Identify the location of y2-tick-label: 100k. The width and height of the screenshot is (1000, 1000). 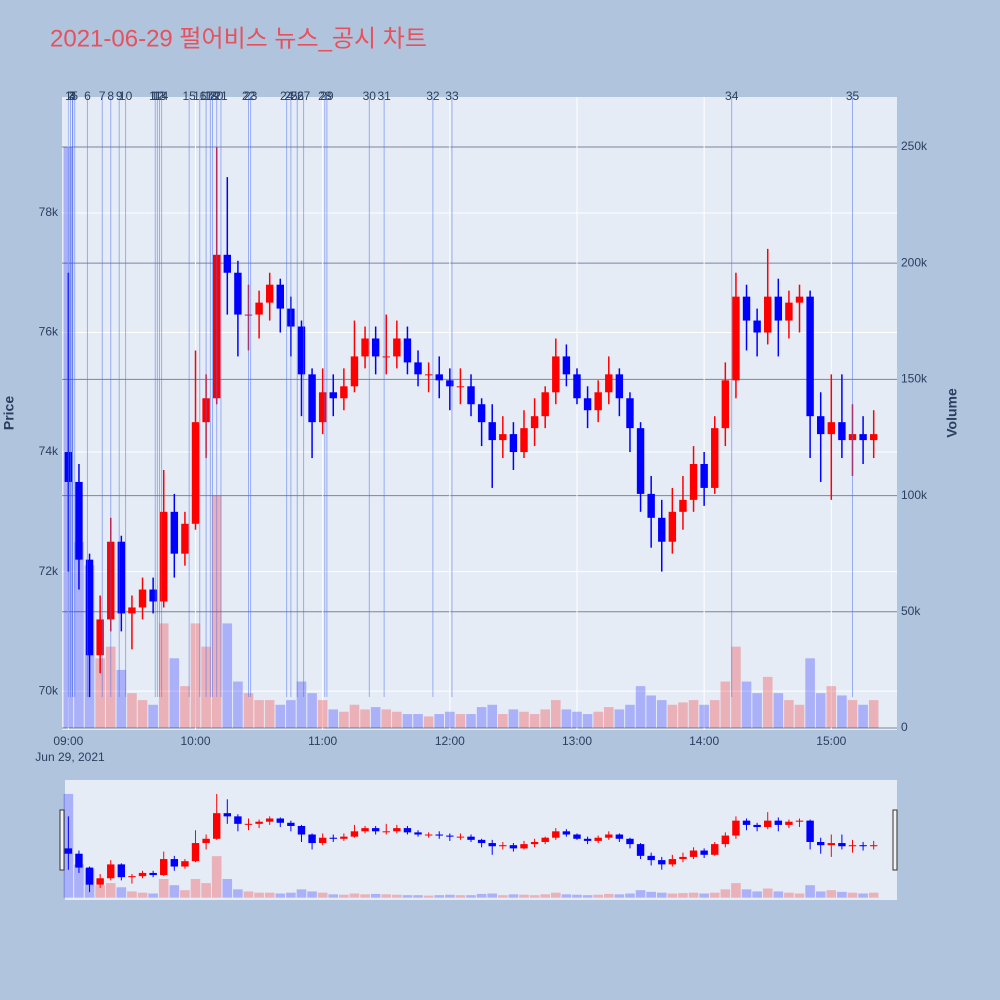
(914, 495).